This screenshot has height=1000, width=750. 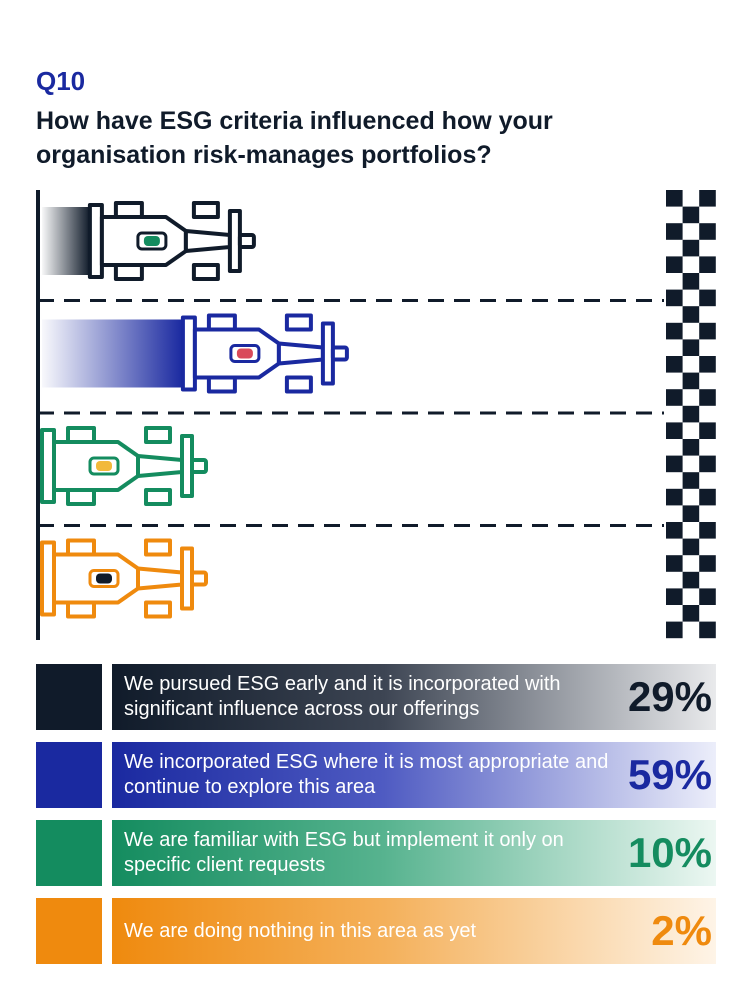 What do you see at coordinates (681, 930) in the screenshot?
I see `data-label: 2%` at bounding box center [681, 930].